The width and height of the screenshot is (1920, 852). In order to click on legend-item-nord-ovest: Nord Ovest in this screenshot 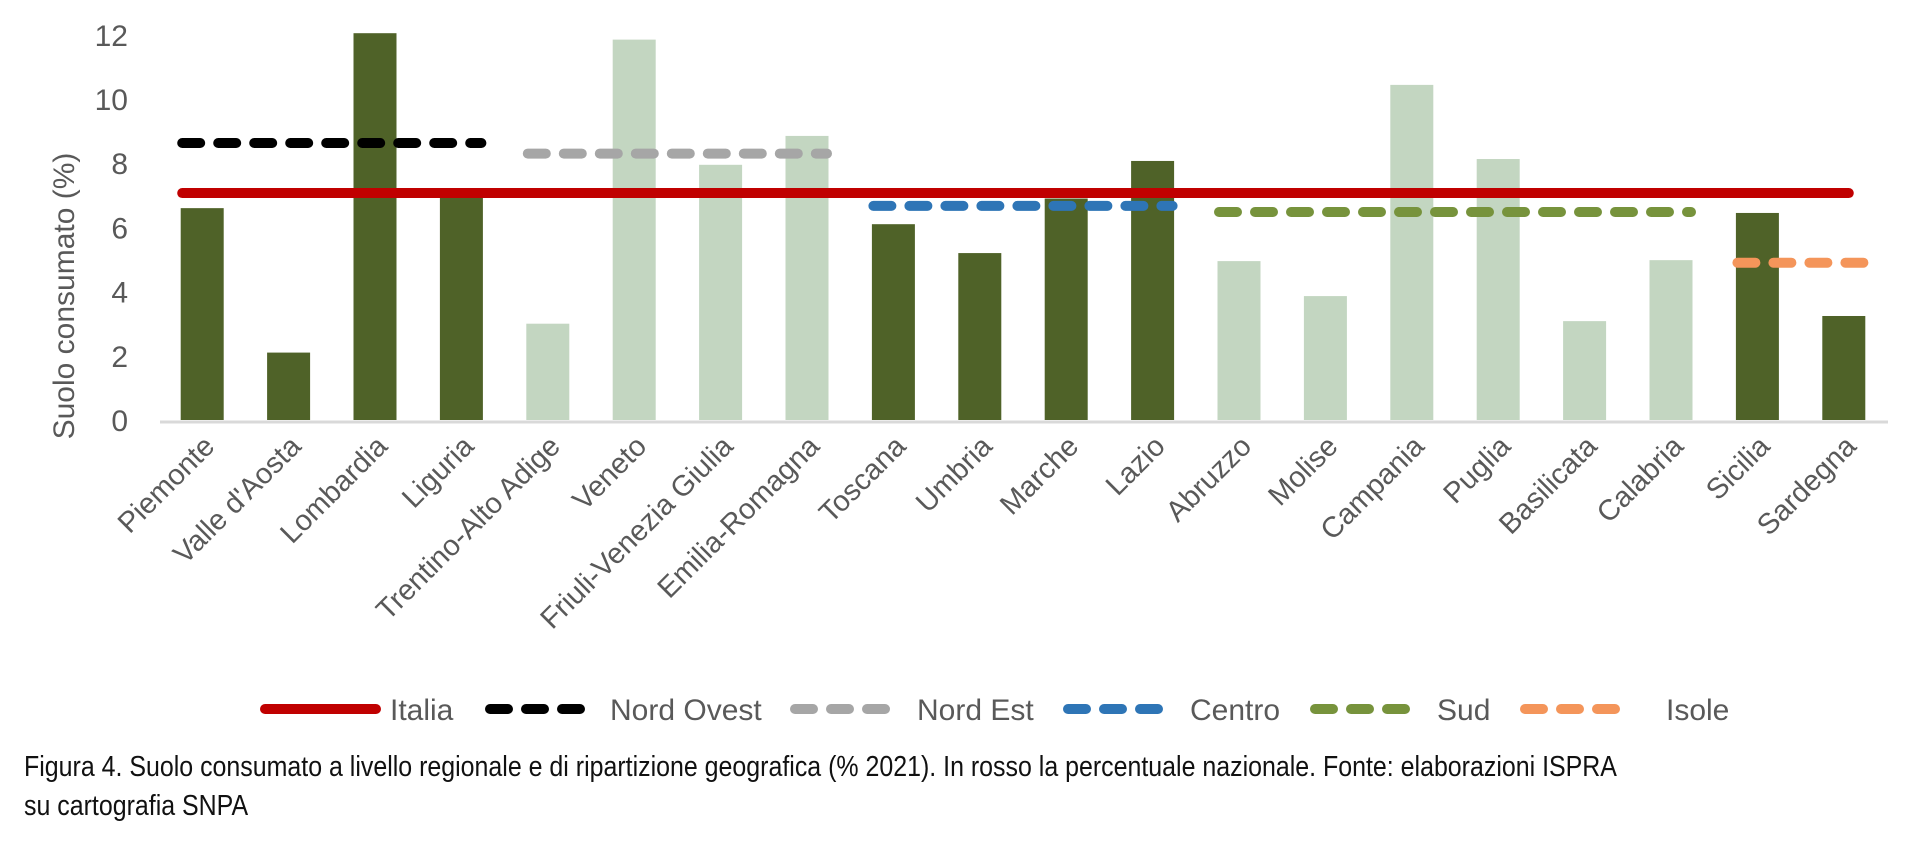, I will do `click(623, 710)`.